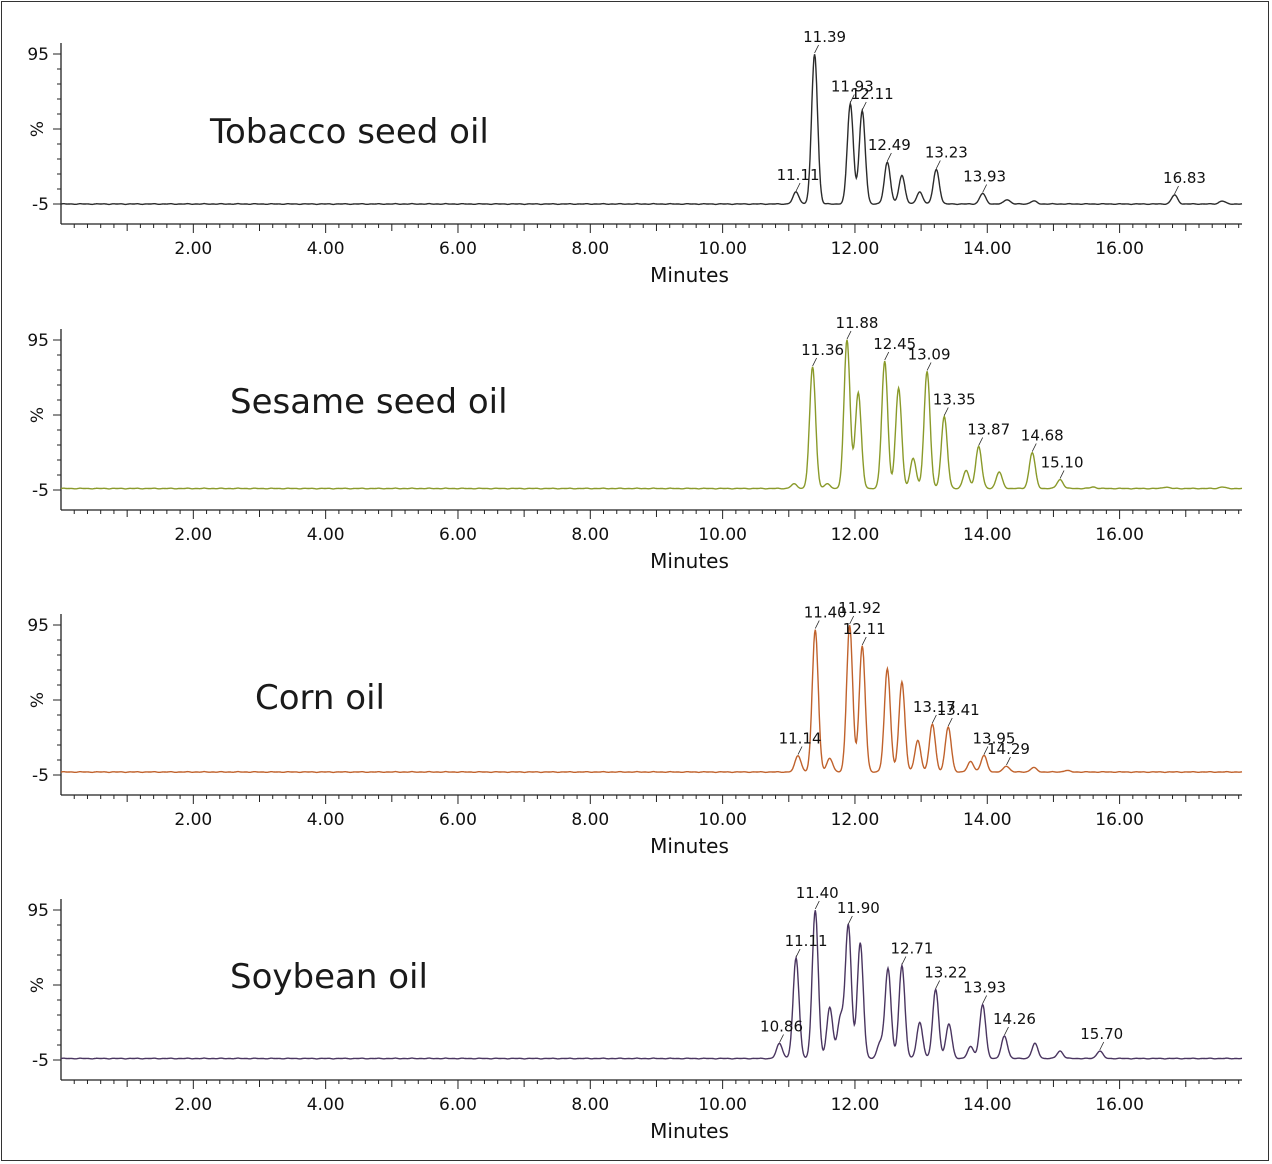 The height and width of the screenshot is (1164, 1272). I want to click on peak-label: 11.40, so click(817, 893).